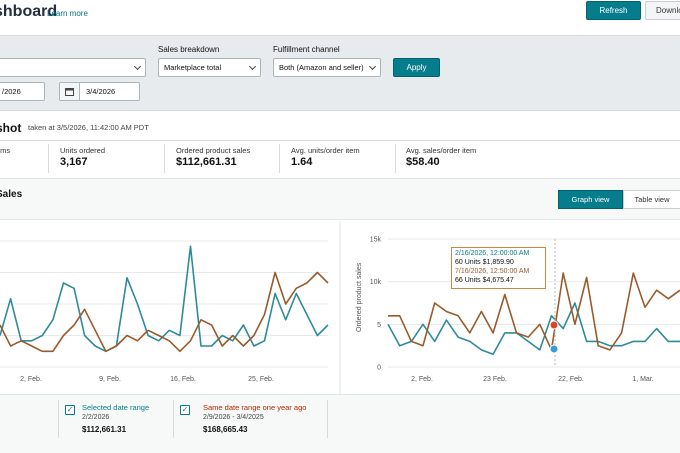 This screenshot has width=680, height=453. I want to click on metric-value-avg-sales: $58.40, so click(423, 162).